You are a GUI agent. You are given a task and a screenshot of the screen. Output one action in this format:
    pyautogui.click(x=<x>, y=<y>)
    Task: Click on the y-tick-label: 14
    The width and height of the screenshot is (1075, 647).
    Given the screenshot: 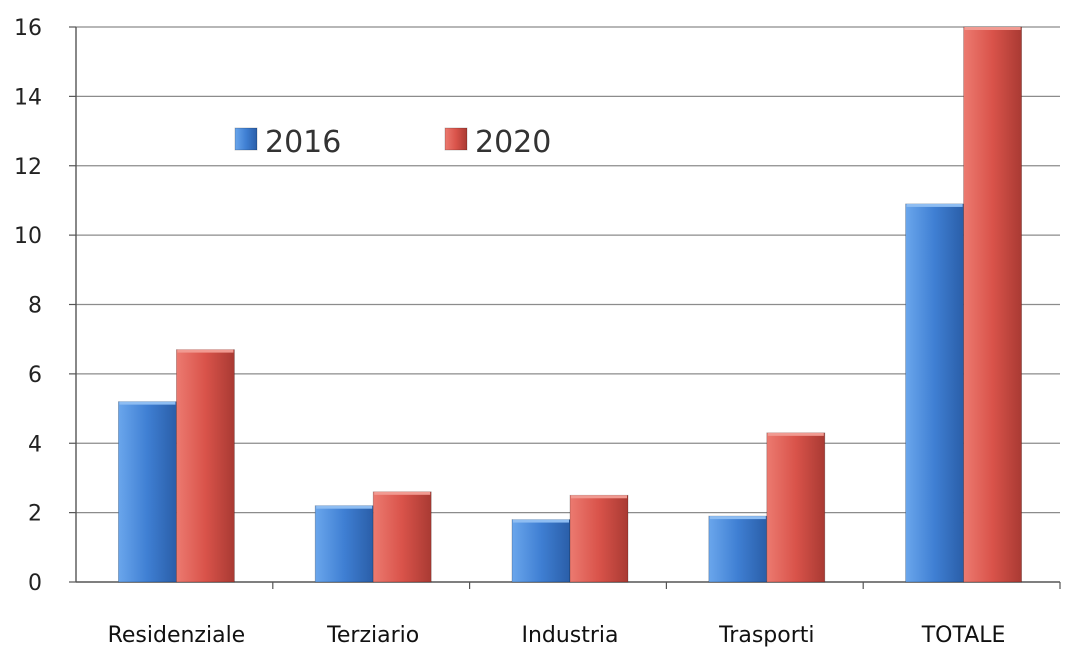 What is the action you would take?
    pyautogui.click(x=28, y=97)
    